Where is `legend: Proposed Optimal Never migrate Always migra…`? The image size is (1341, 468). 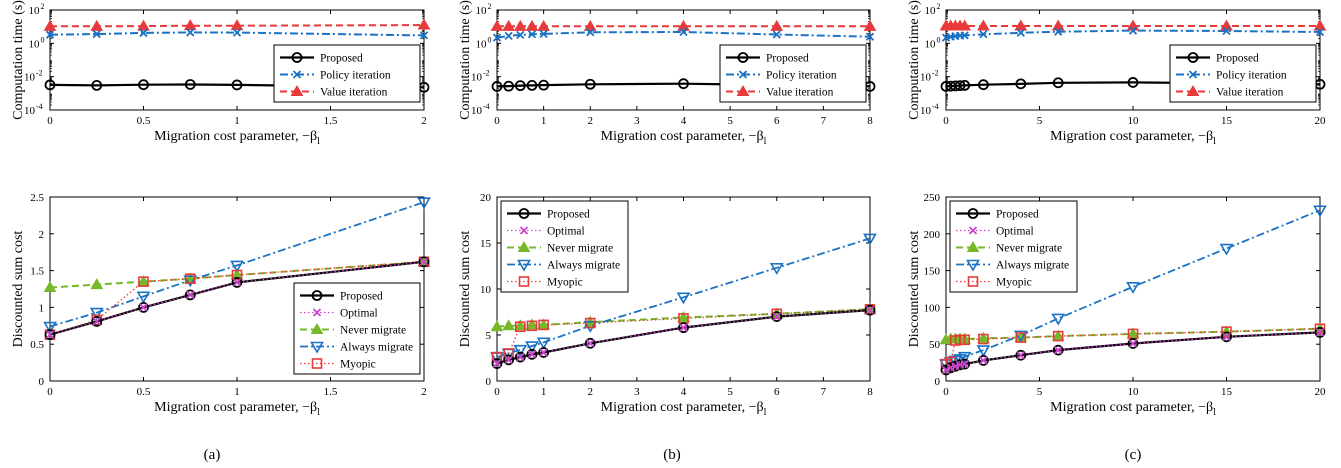 legend: Proposed Optimal Never migrate Always migra… is located at coordinates (564, 246).